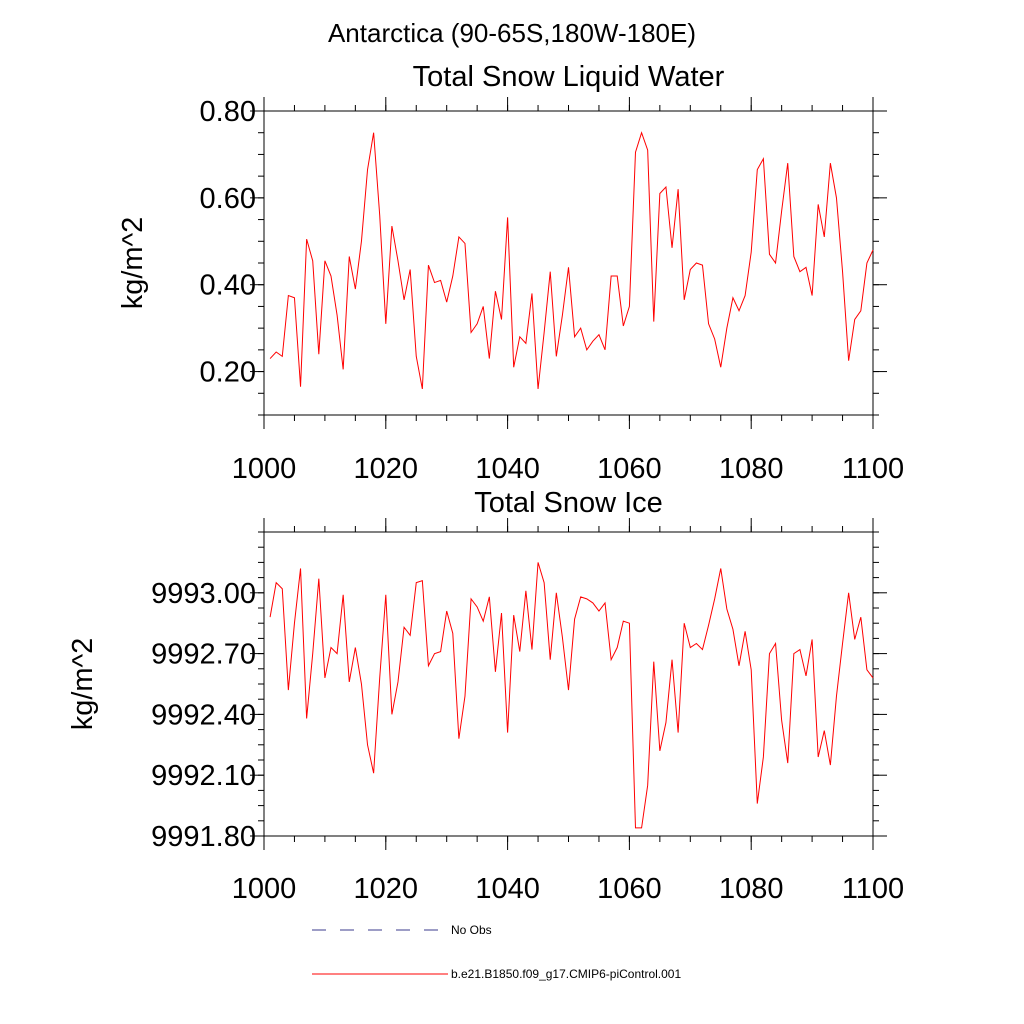 This screenshot has width=1024, height=1024. What do you see at coordinates (203, 715) in the screenshot?
I see `y-tick-label: 9992.40` at bounding box center [203, 715].